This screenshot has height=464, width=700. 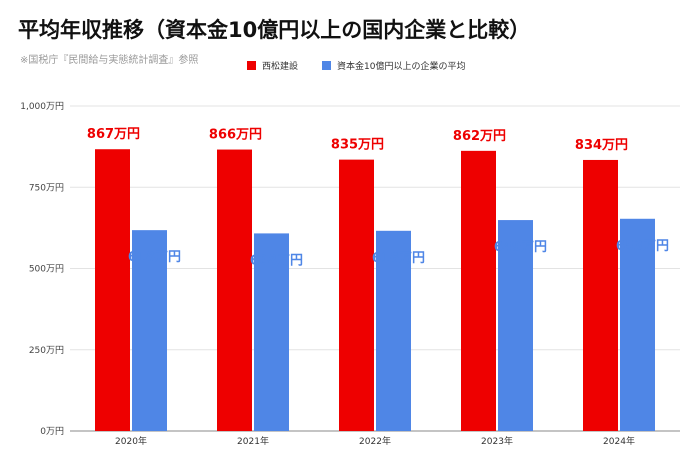 I want to click on data-label-series-b: 608万円, so click(x=276, y=260).